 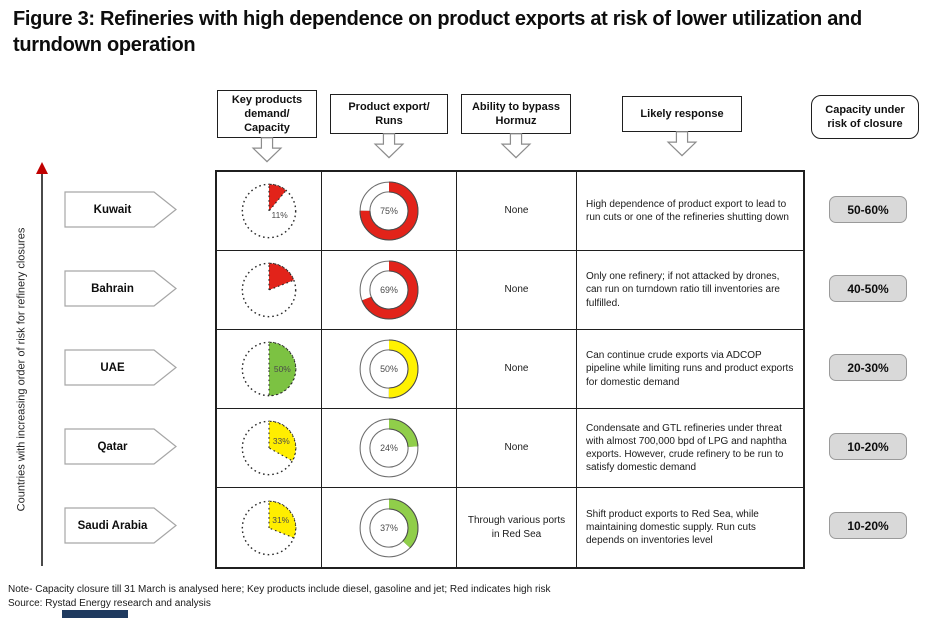 I want to click on cell-uae-donut: 50%, so click(x=389, y=369).